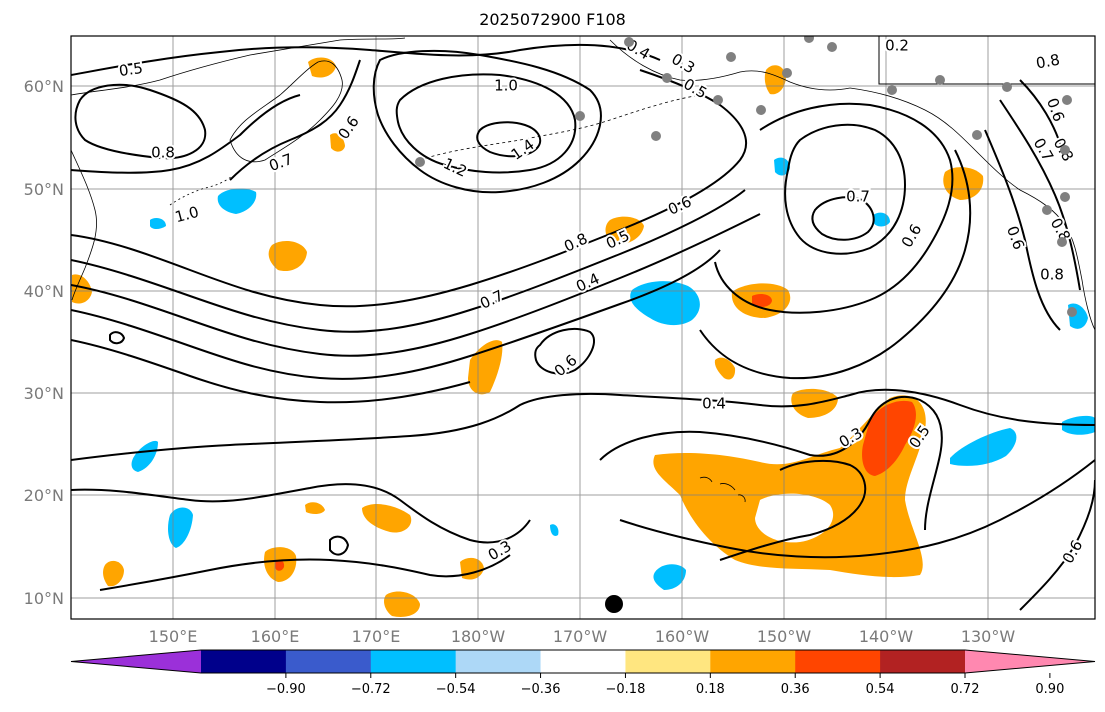 This screenshot has height=712, width=1105. I want to click on contour-0.7-west, so click(186, 134).